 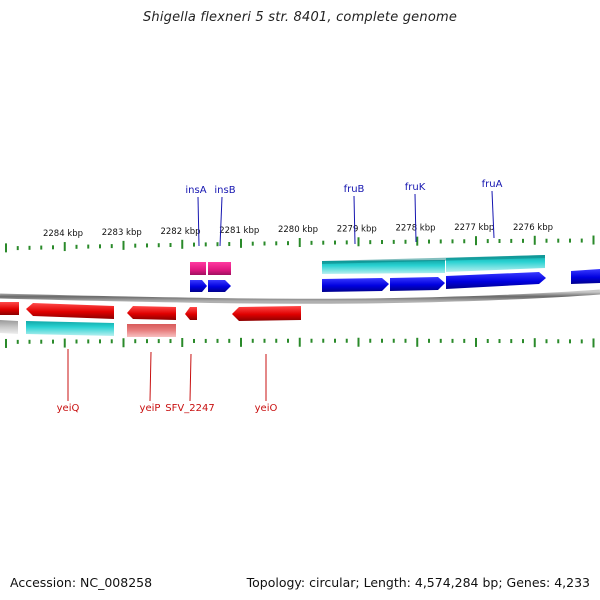 What do you see at coordinates (239, 231) in the screenshot?
I see `scale-tick-label: 2281 kbp` at bounding box center [239, 231].